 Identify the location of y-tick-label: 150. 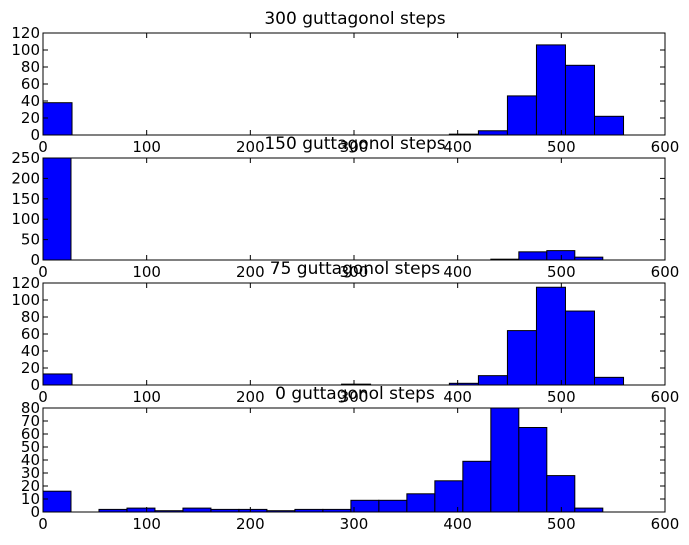
(25, 199).